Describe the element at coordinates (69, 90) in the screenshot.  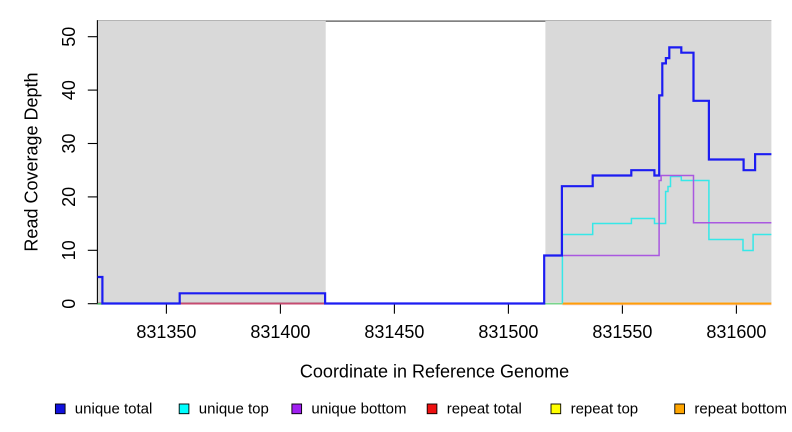
I see `svg-text: 40` at that location.